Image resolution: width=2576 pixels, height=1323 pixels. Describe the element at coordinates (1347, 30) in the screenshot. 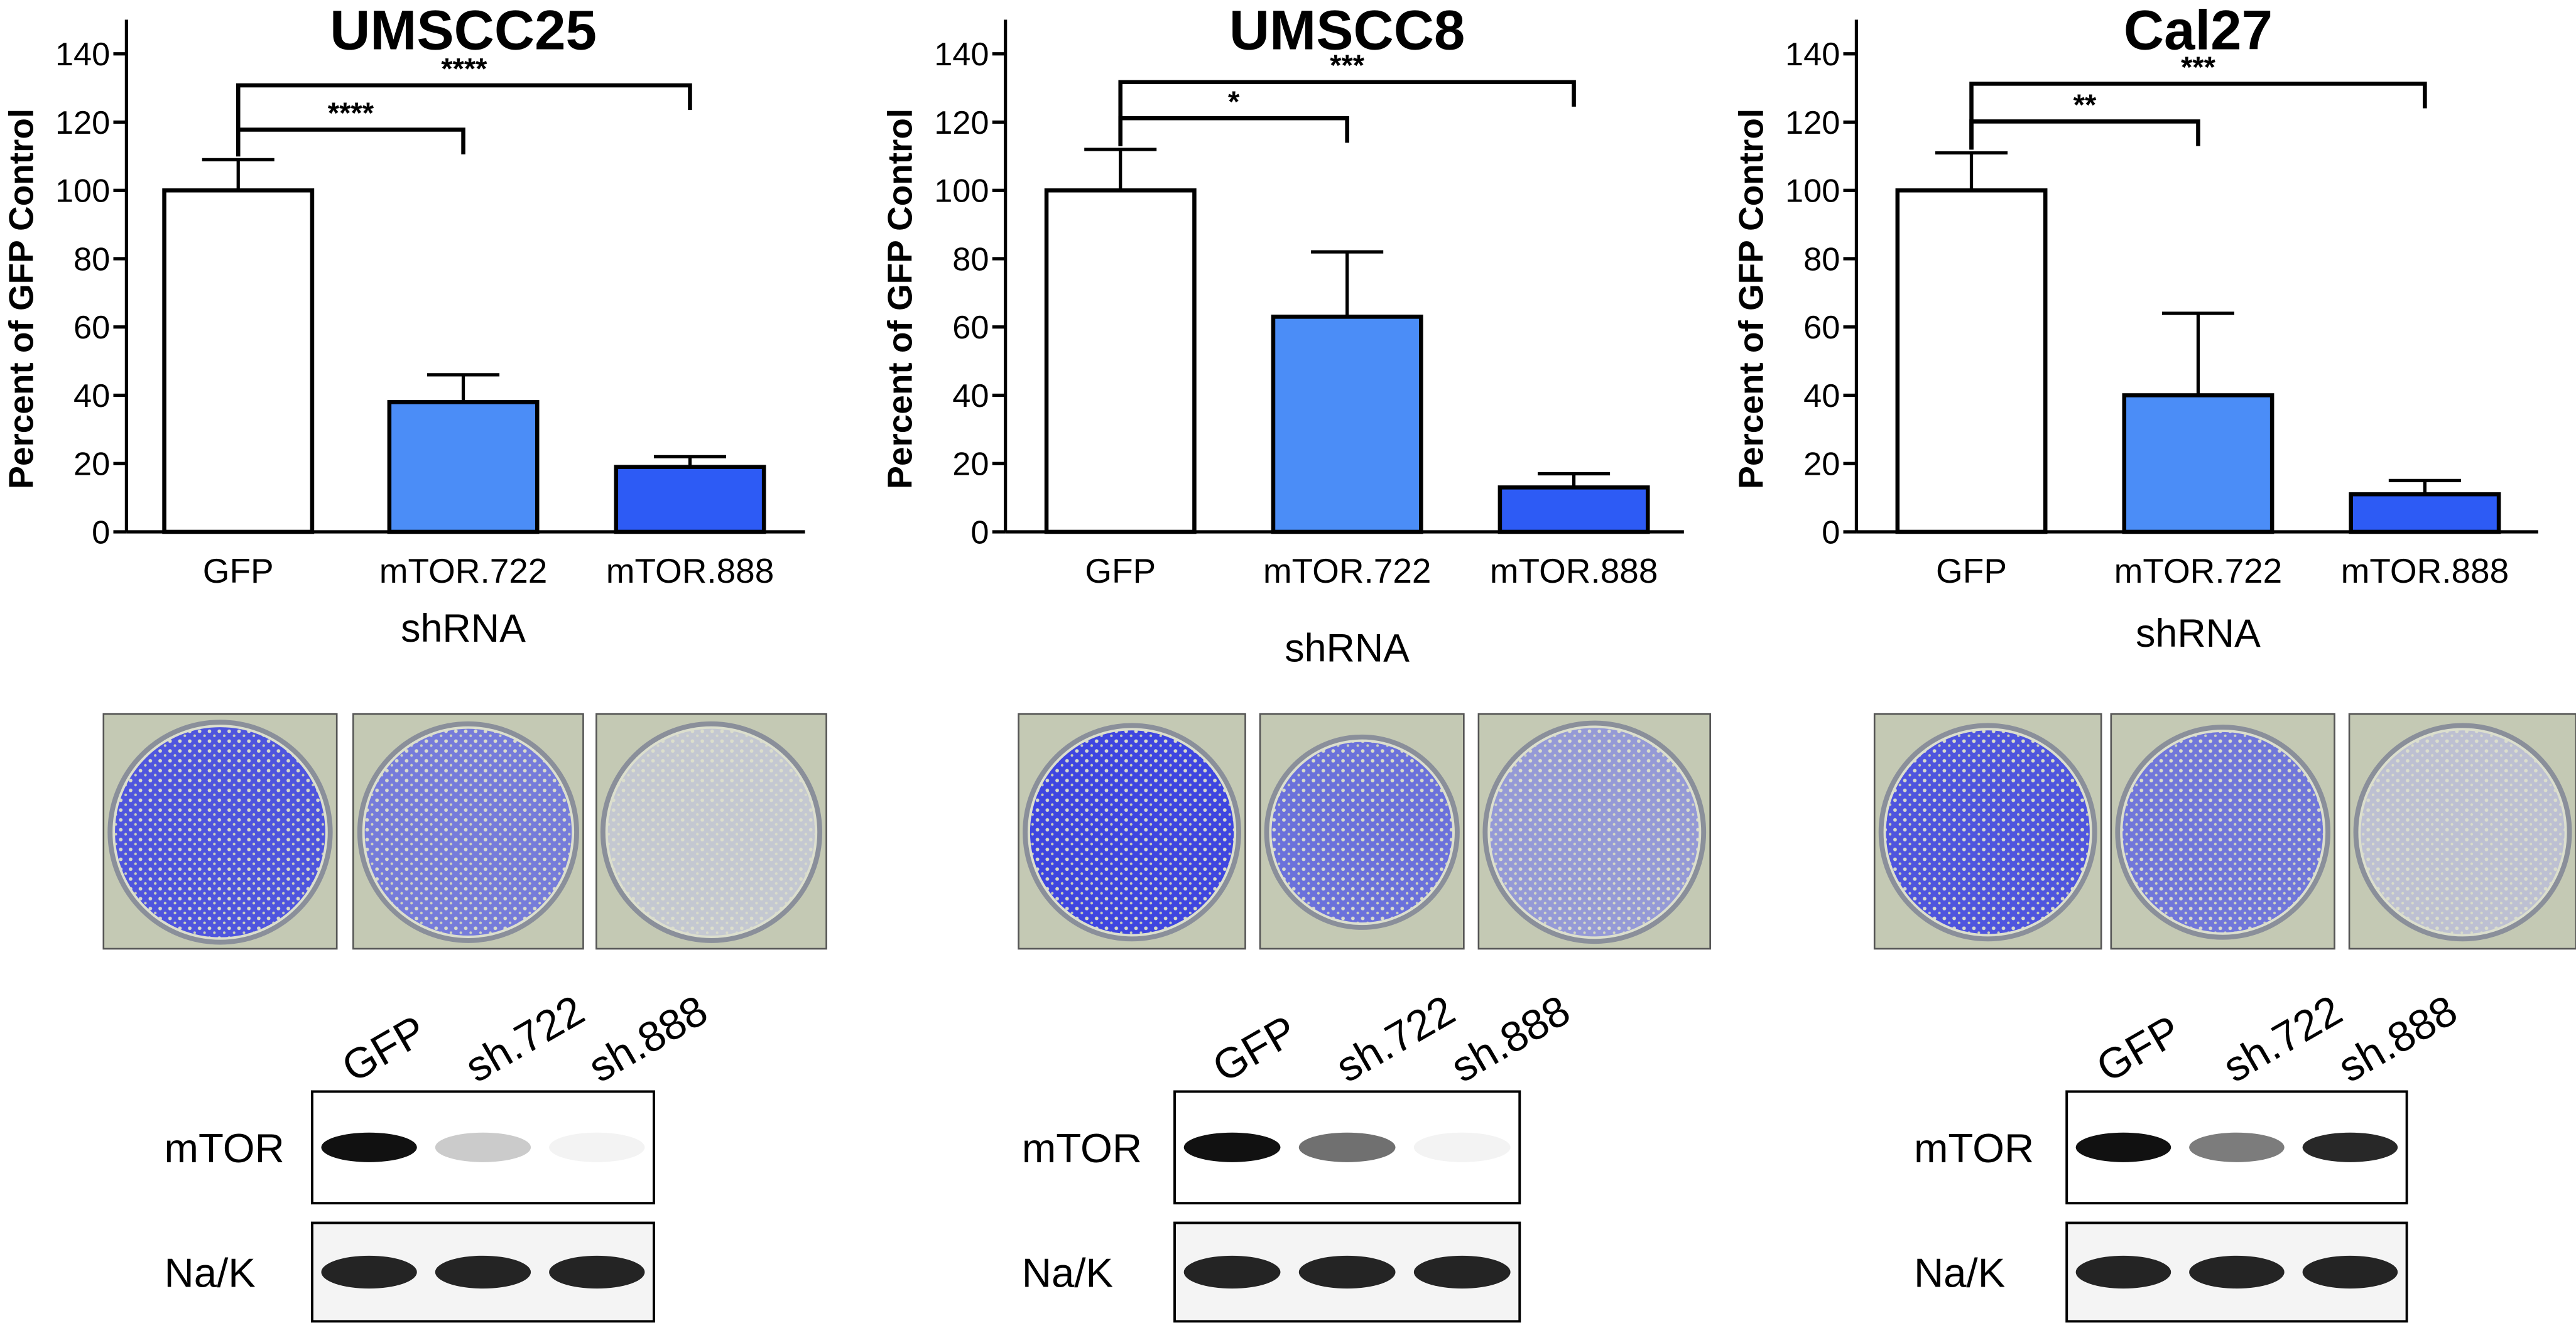

I see `chart-title: UMSCC8` at that location.